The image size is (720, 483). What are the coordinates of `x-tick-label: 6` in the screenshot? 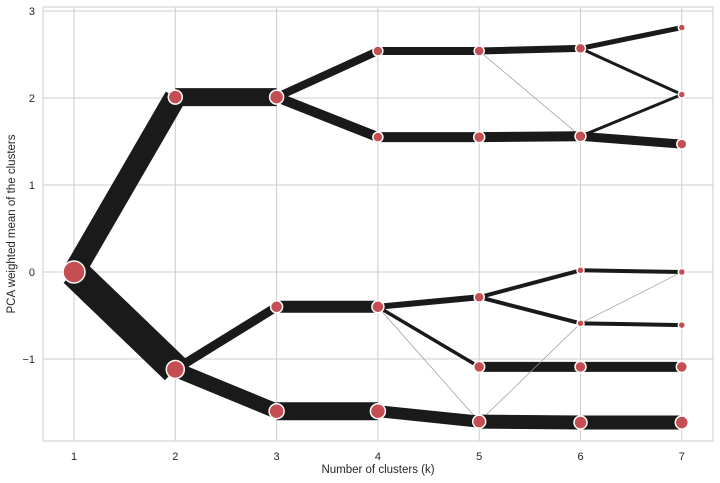 It's located at (580, 457).